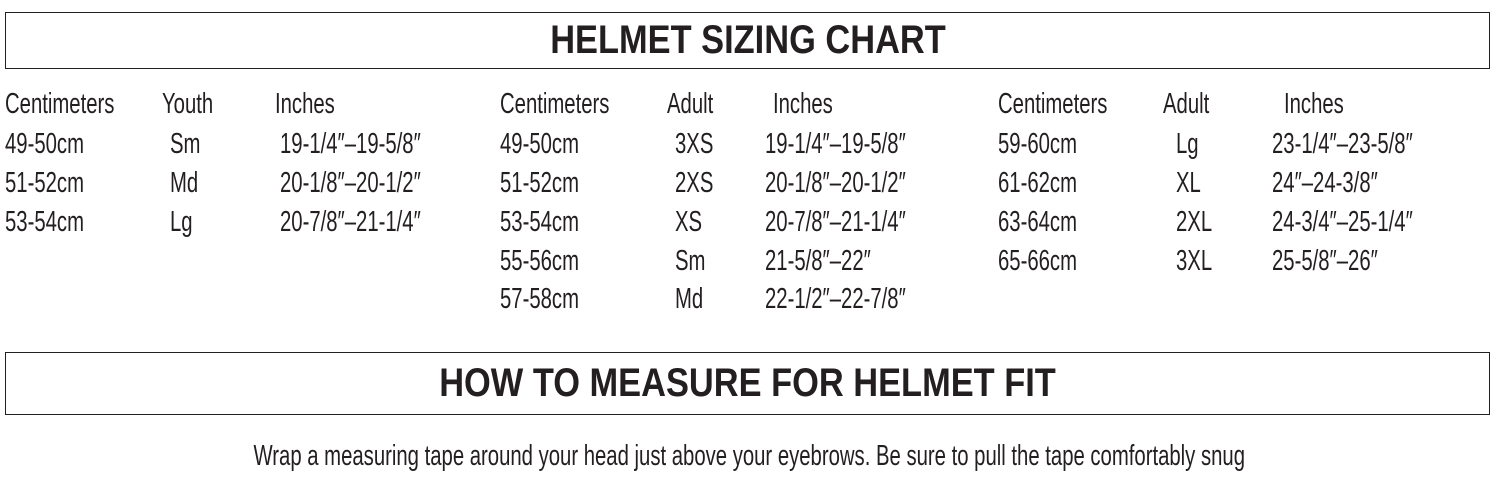 This screenshot has width=1498, height=485. What do you see at coordinates (1037, 183) in the screenshot?
I see `table-cell: 61-62cm` at bounding box center [1037, 183].